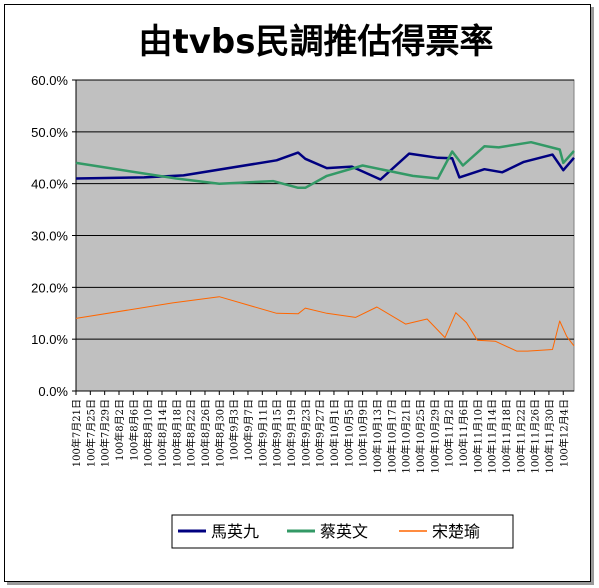 The width and height of the screenshot is (599, 588). What do you see at coordinates (477, 436) in the screenshot?
I see `x-tick-label: 100年11月10日` at bounding box center [477, 436].